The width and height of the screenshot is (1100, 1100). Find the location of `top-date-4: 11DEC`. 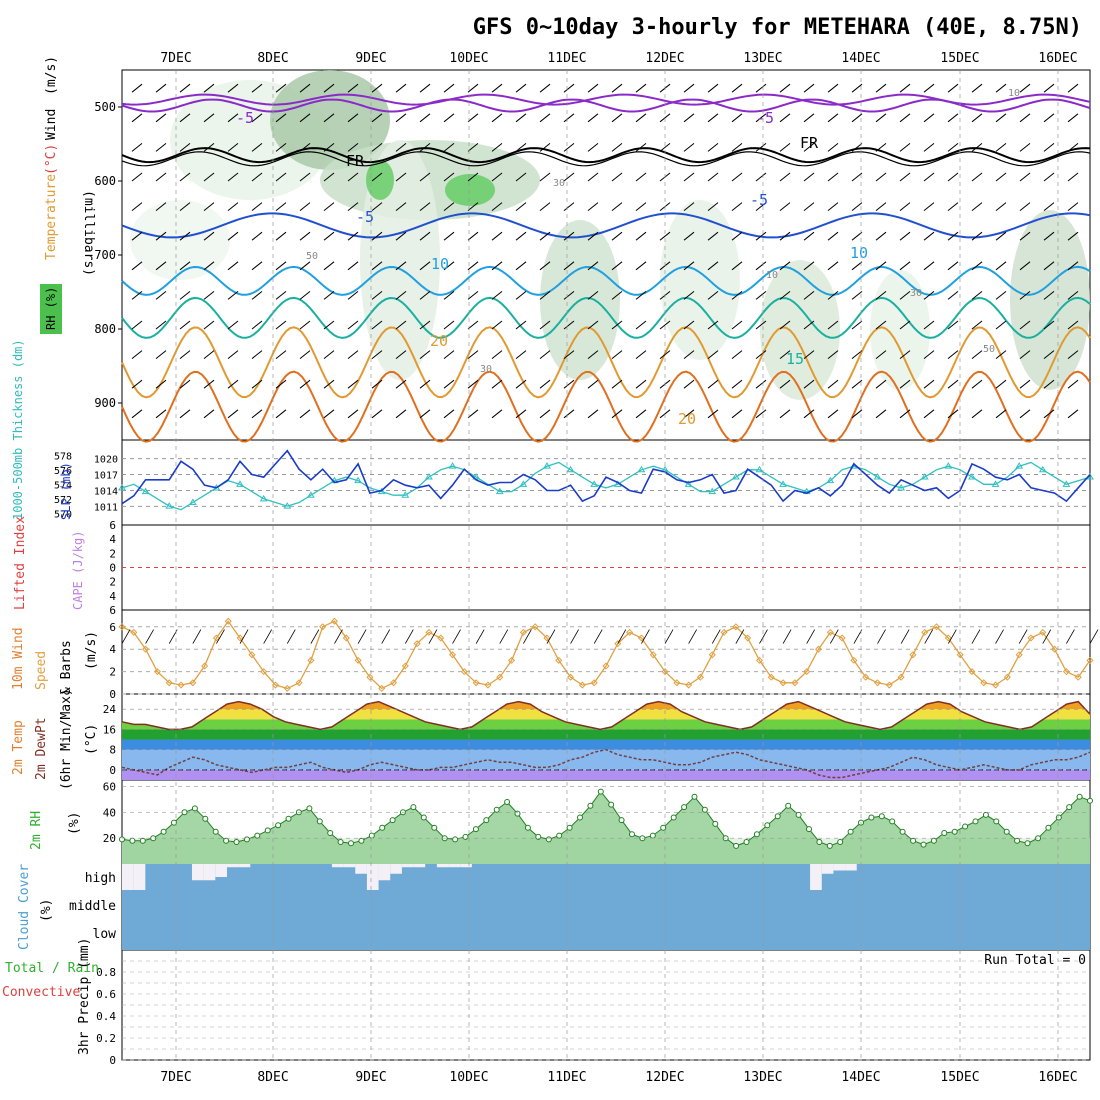

top-date-4: 11DEC is located at coordinates (566, 58).